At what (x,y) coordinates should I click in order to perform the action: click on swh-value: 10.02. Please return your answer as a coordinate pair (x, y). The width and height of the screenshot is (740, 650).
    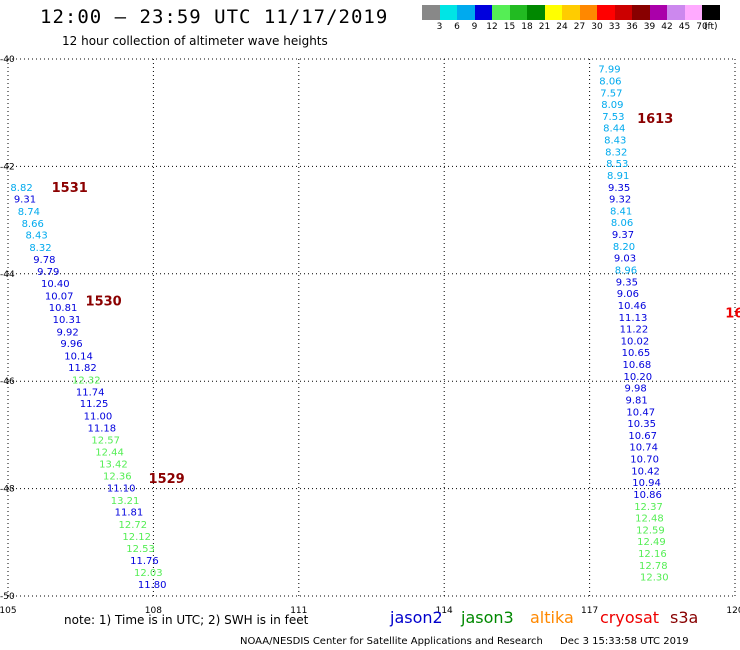
    Looking at the image, I should click on (635, 341).